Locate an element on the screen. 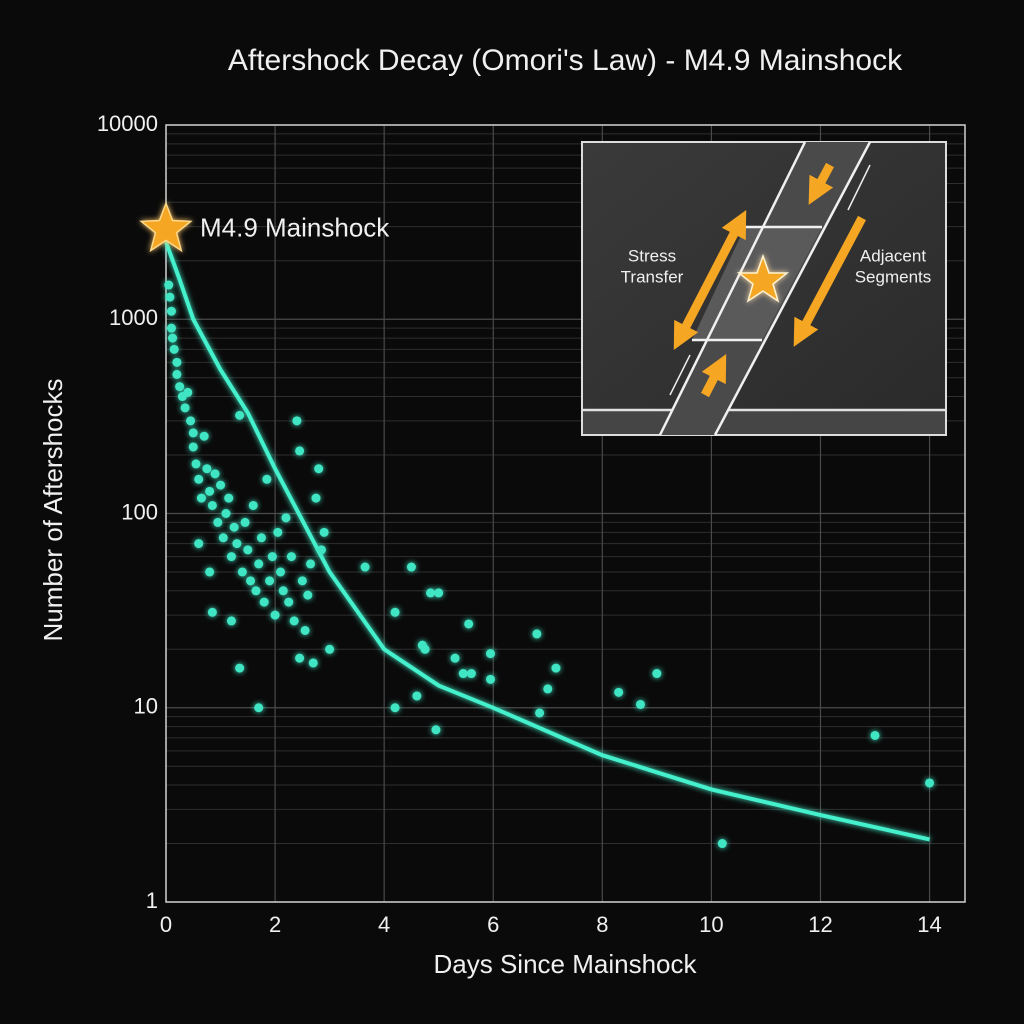  x-tick-label: 6 is located at coordinates (493, 924).